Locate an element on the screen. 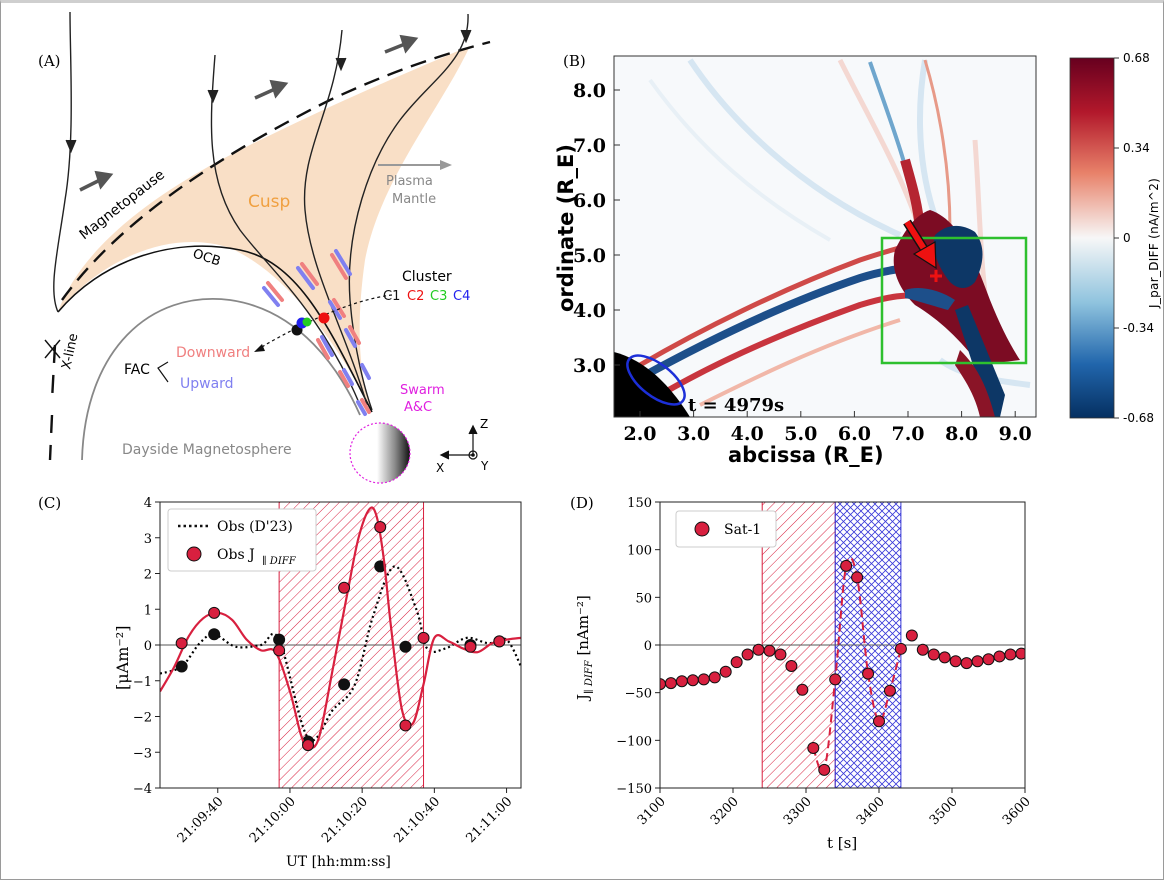 Image resolution: width=1164 pixels, height=880 pixels. axis-y-label: Y is located at coordinates (484, 466).